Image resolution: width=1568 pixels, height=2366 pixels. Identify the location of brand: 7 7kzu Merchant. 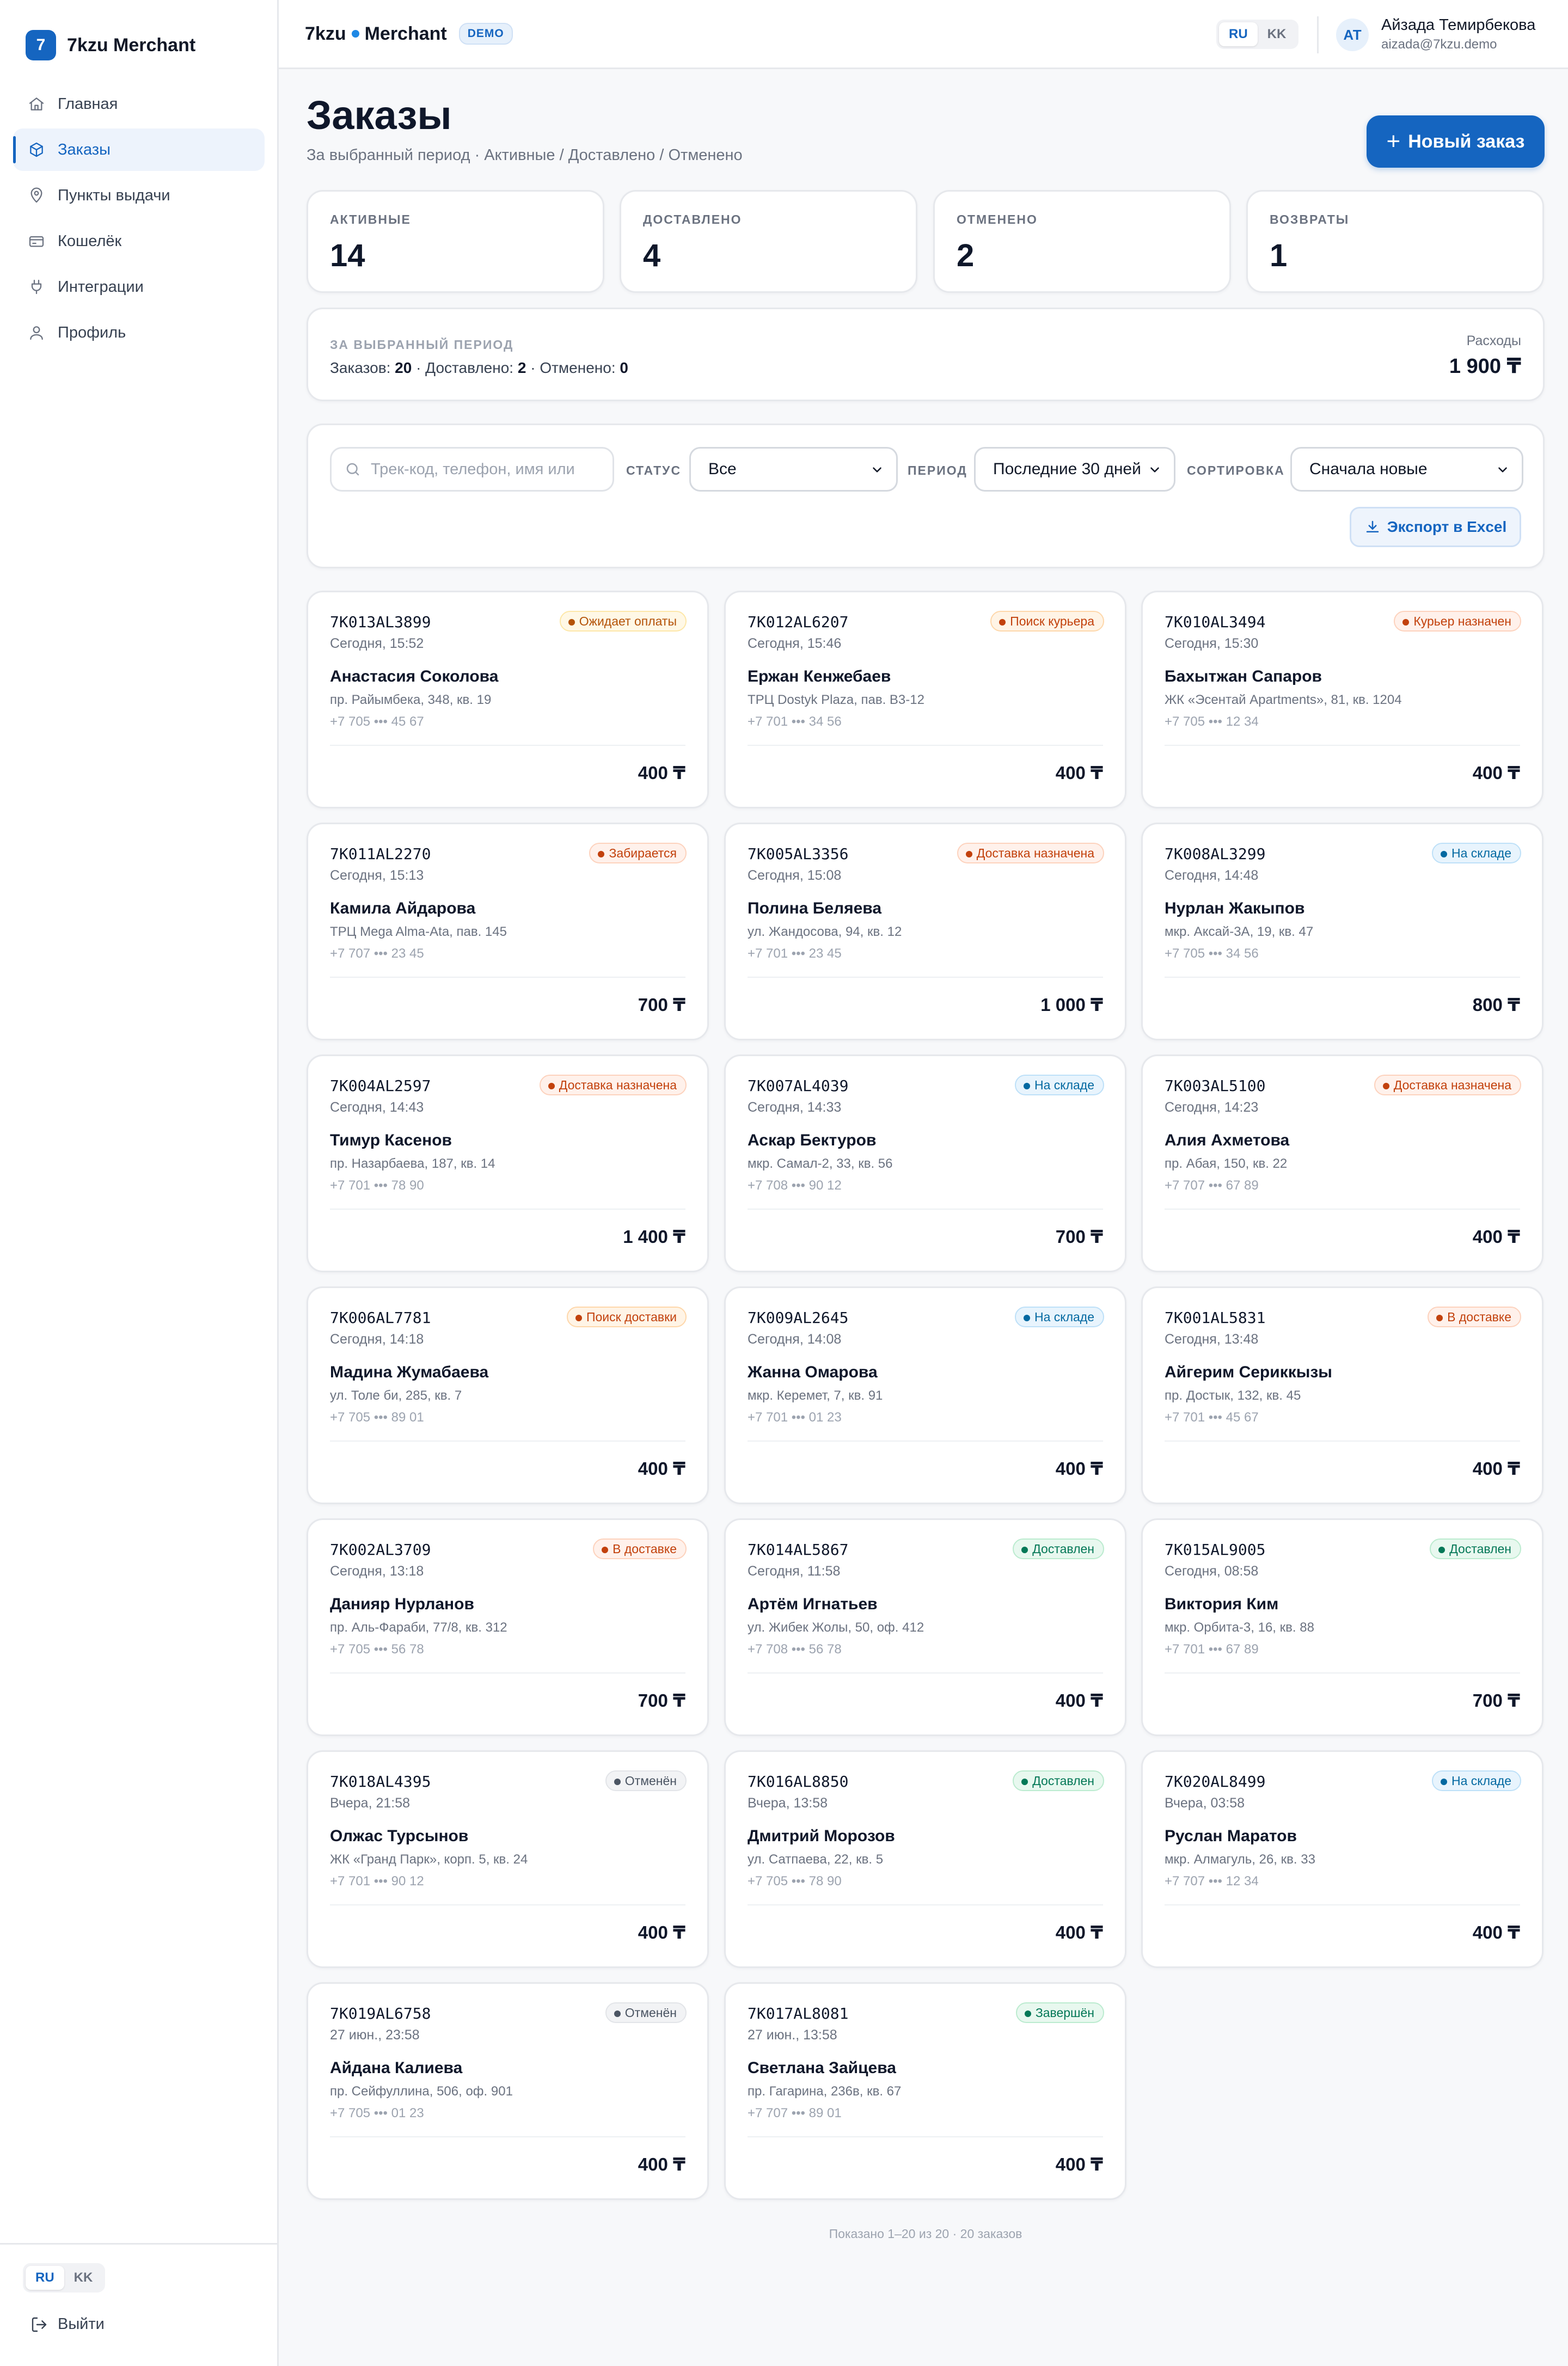
(110, 45).